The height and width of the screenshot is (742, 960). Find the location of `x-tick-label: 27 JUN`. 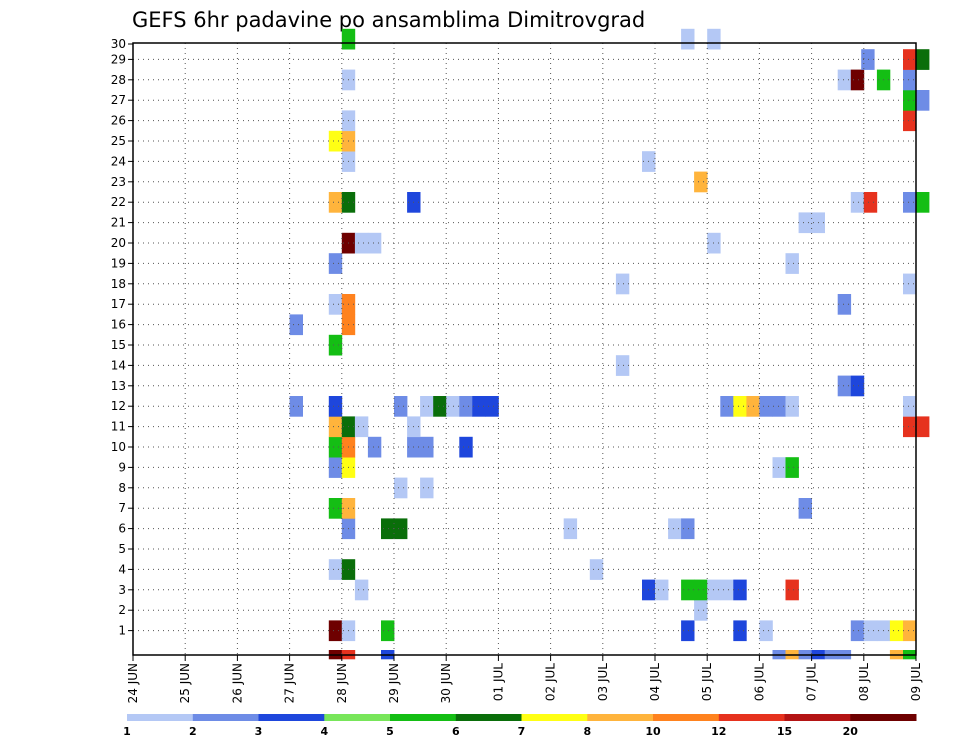

x-tick-label: 27 JUN is located at coordinates (290, 683).